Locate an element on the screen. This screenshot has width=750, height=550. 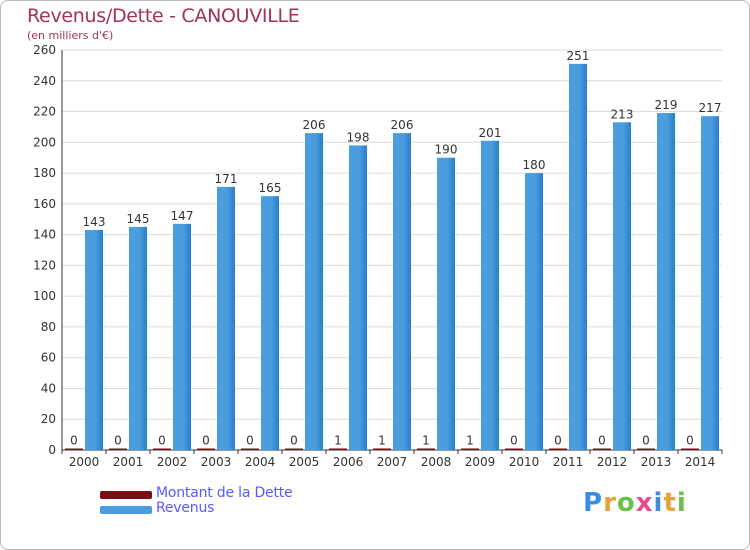
revenue-data-label: 213 is located at coordinates (622, 114).